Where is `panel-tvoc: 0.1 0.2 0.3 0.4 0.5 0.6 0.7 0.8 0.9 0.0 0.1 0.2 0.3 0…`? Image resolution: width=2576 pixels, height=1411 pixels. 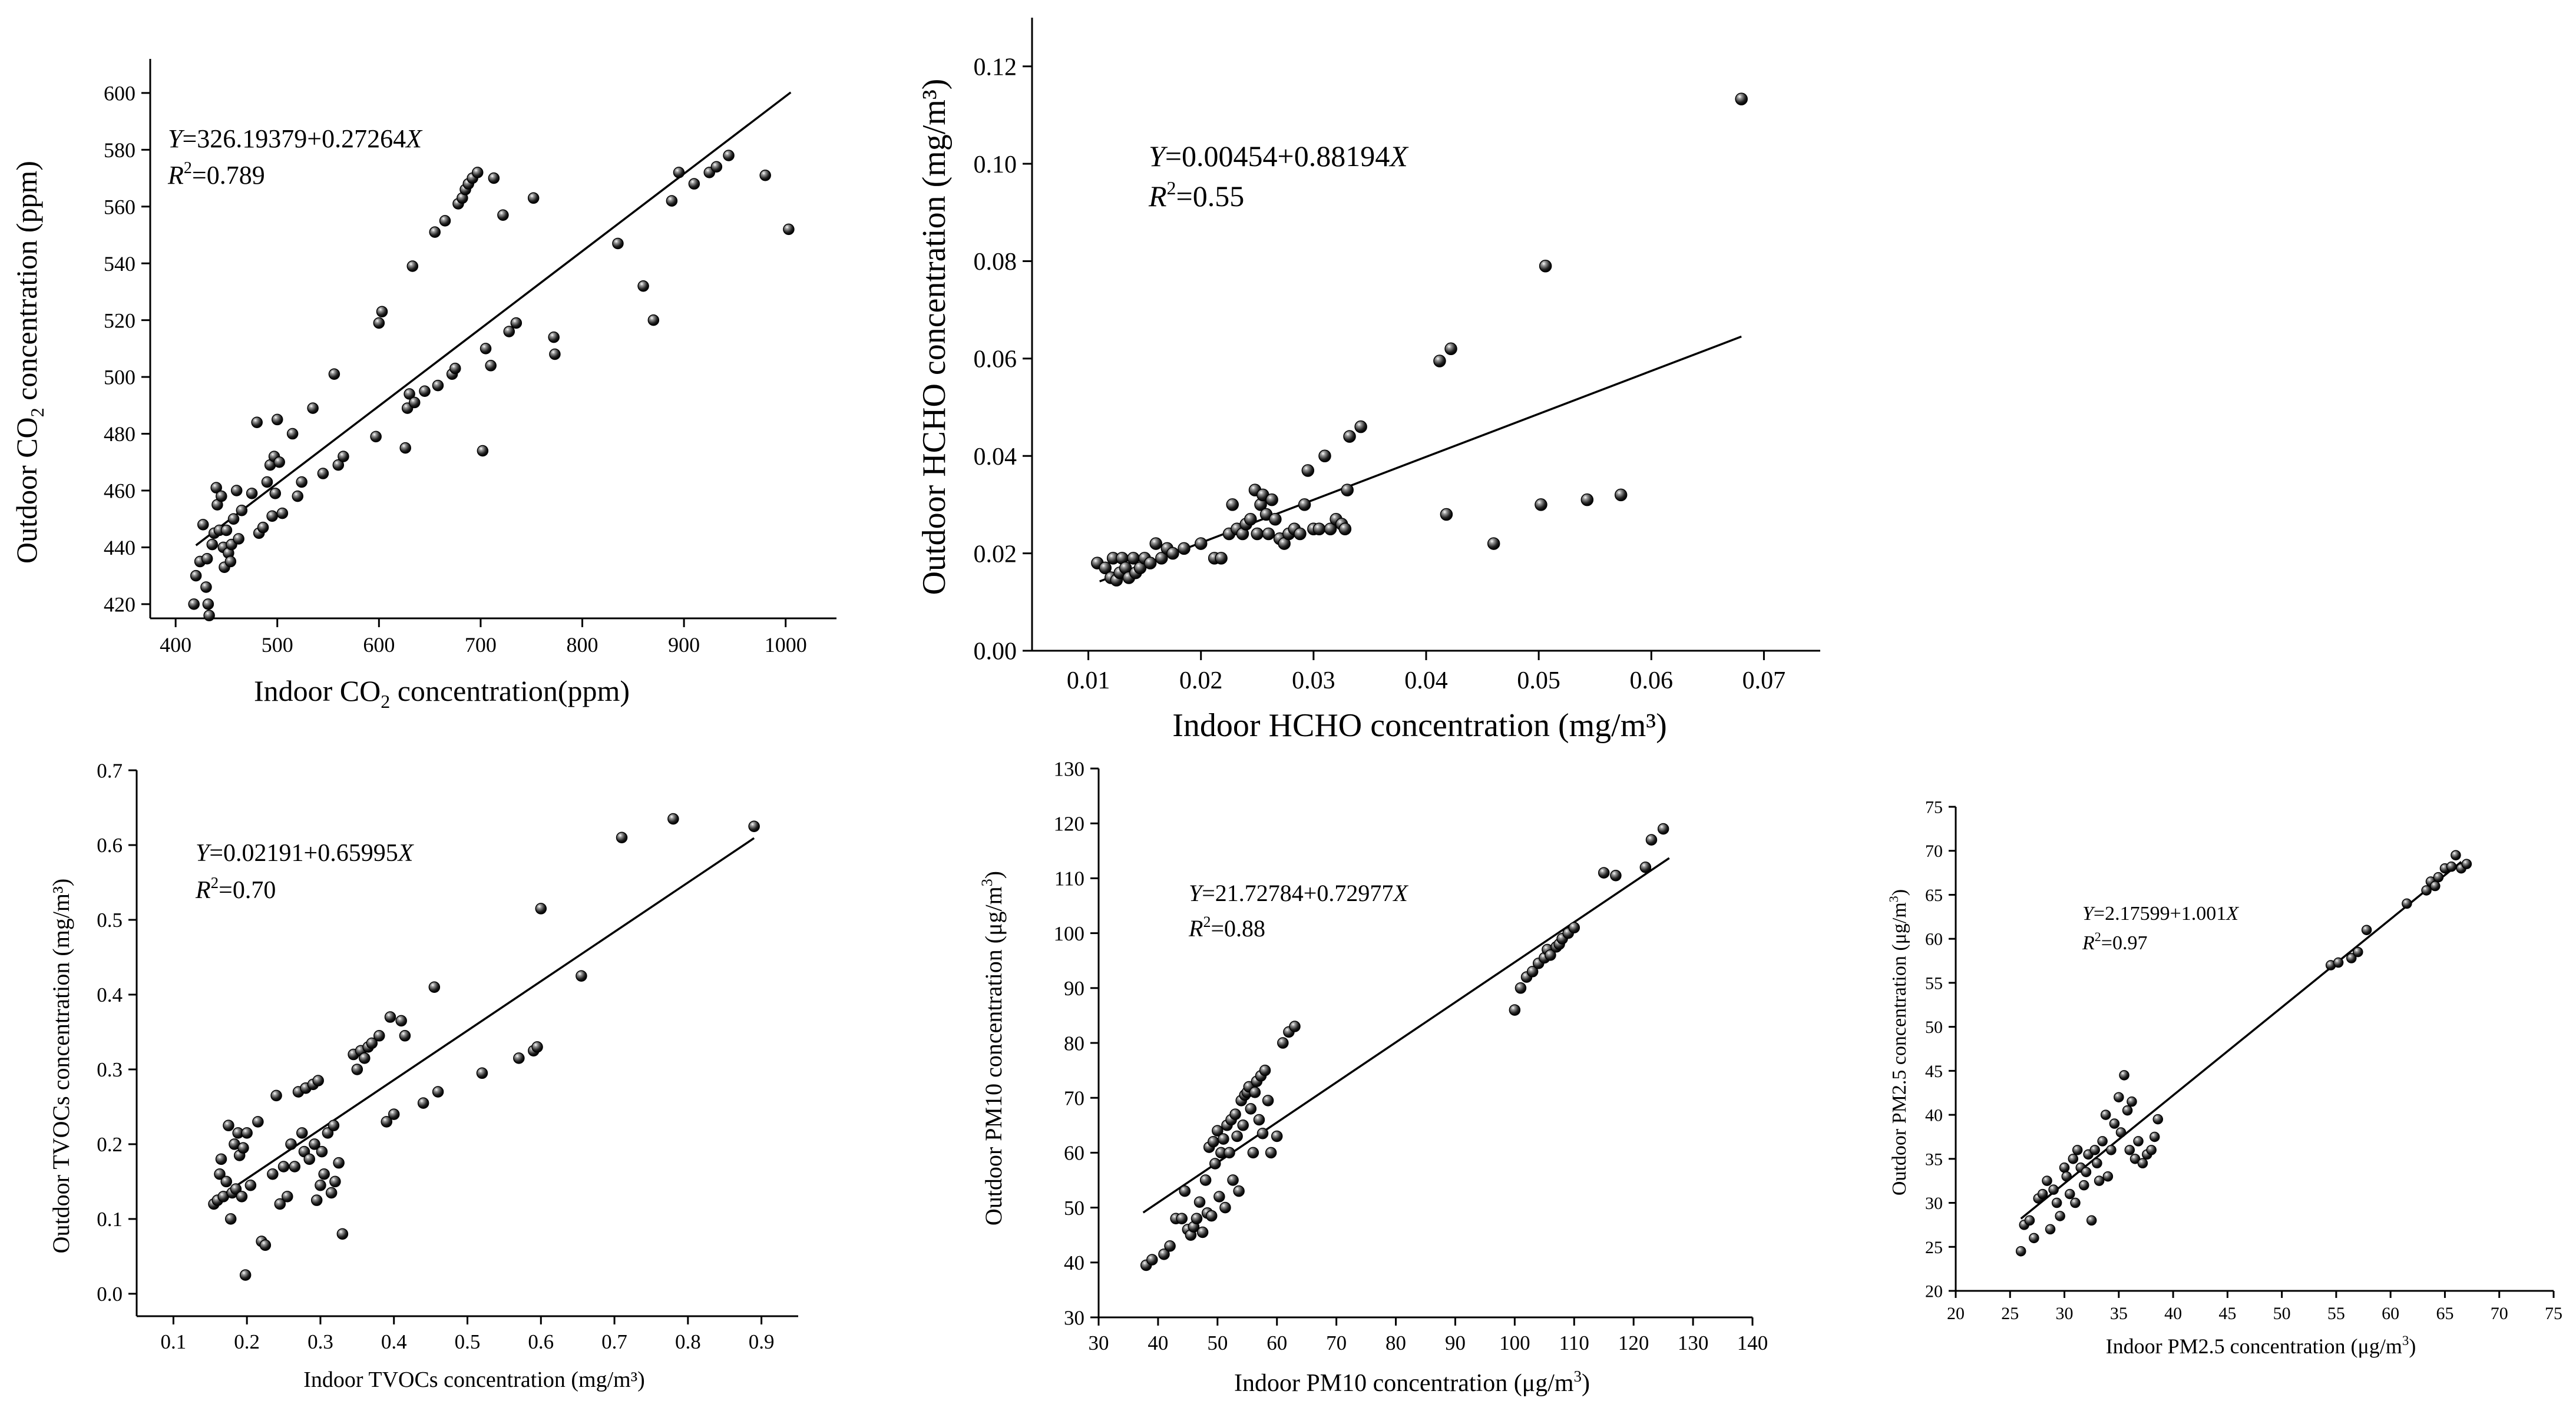 panel-tvoc: 0.1 0.2 0.3 0.4 0.5 0.6 0.7 0.8 0.9 0.0 0.1 0.2 0.3 0… is located at coordinates (423, 1075).